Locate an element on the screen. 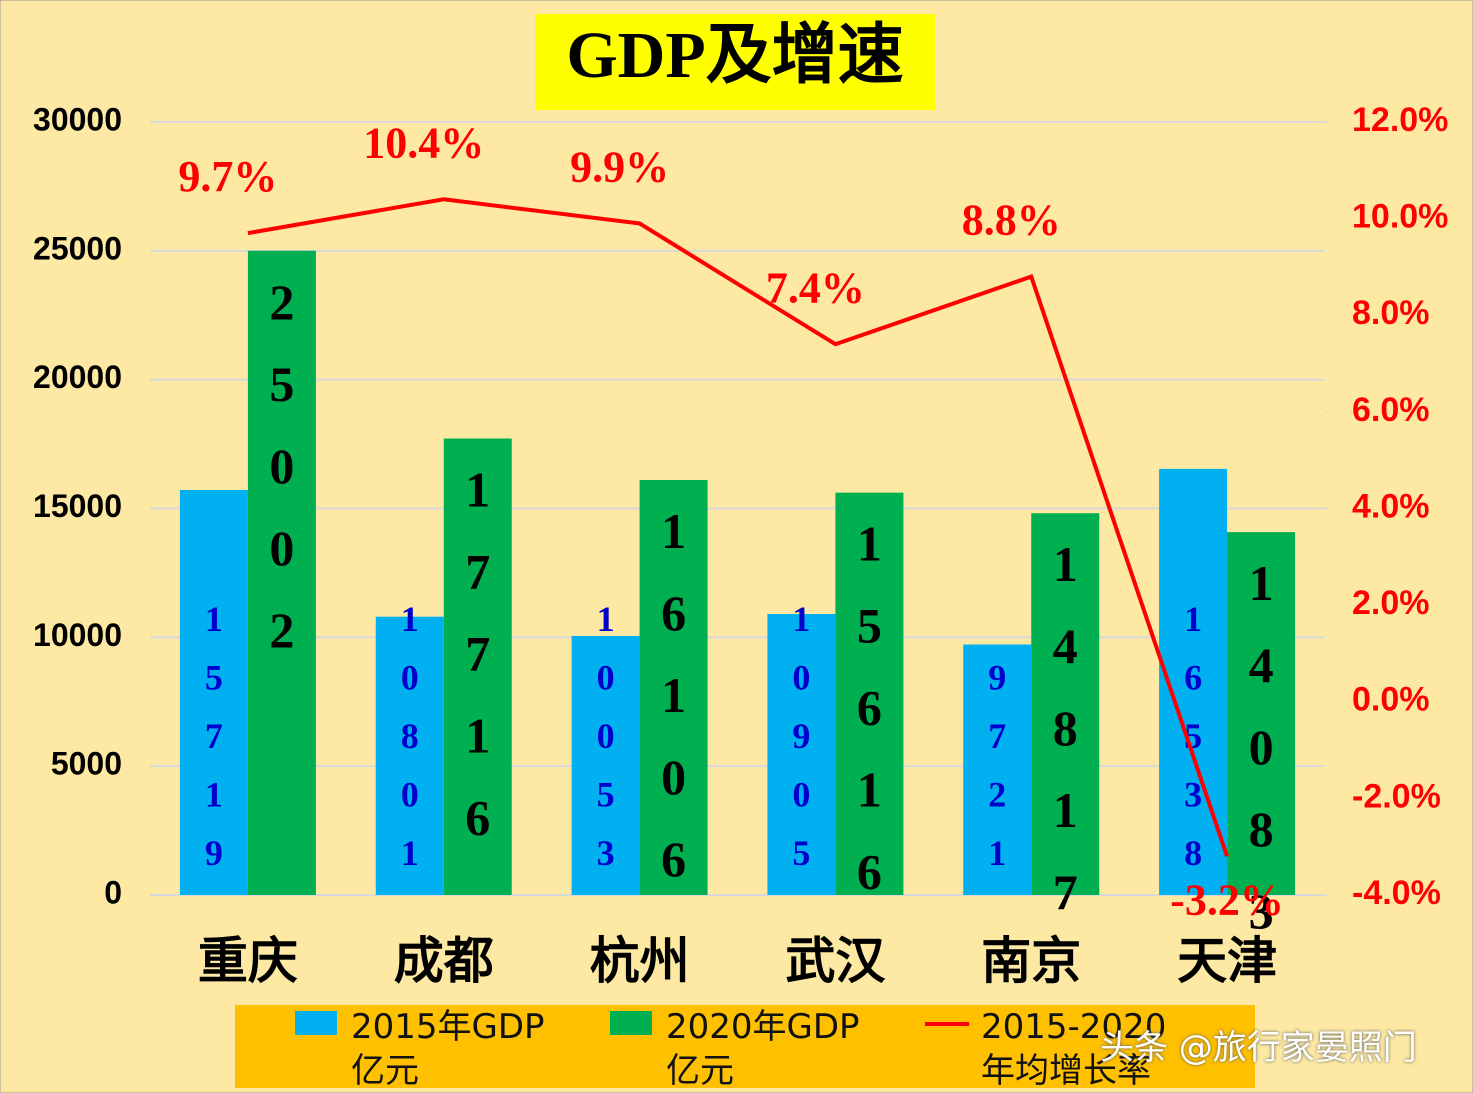 Image resolution: width=1473 pixels, height=1093 pixels. line-value-label: -3.2% is located at coordinates (1227, 899).